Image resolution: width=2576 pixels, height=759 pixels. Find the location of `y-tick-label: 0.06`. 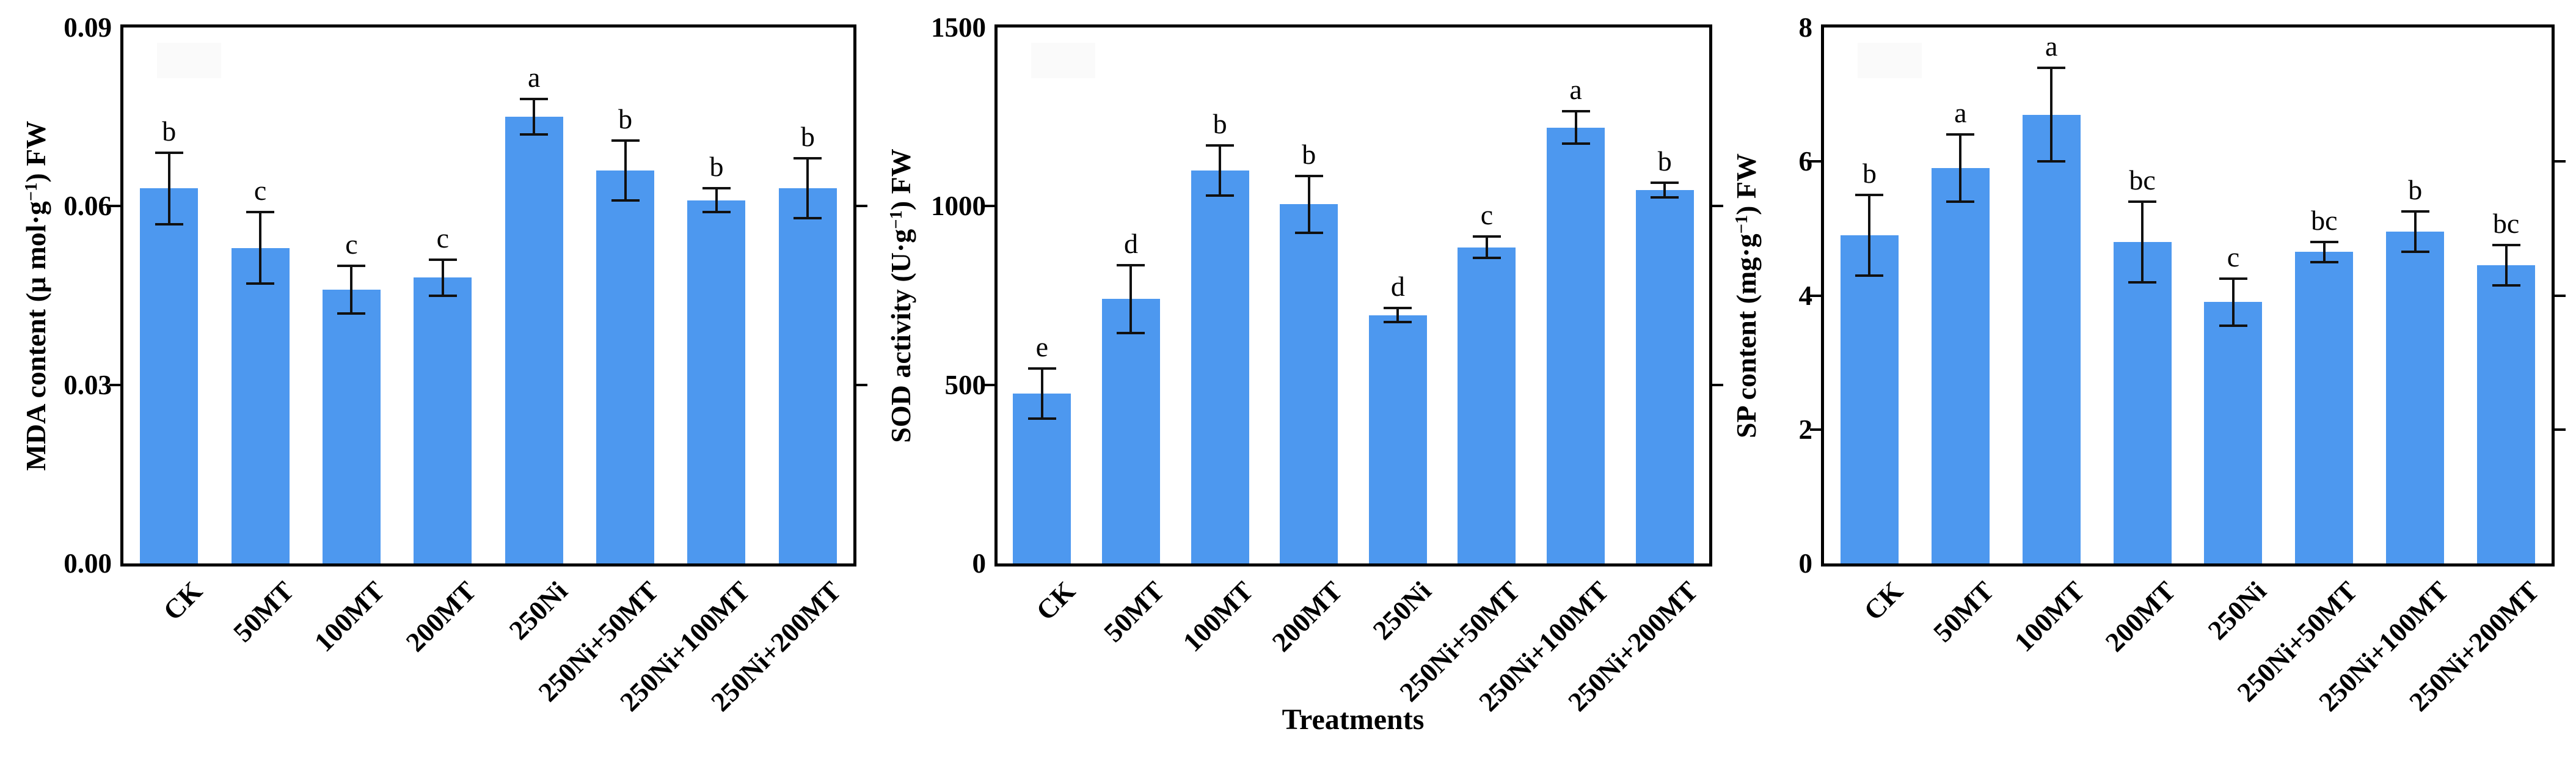

y-tick-label: 0.06 is located at coordinates (88, 207).